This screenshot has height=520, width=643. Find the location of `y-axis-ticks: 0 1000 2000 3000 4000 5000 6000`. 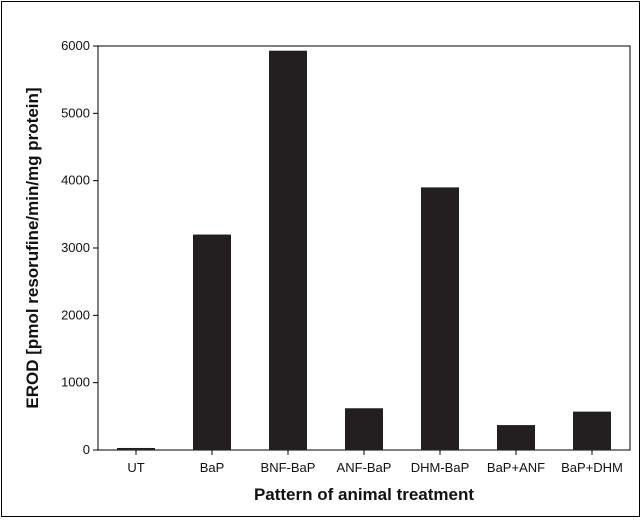

y-axis-ticks: 0 1000 2000 3000 4000 5000 6000 is located at coordinates (79, 247).